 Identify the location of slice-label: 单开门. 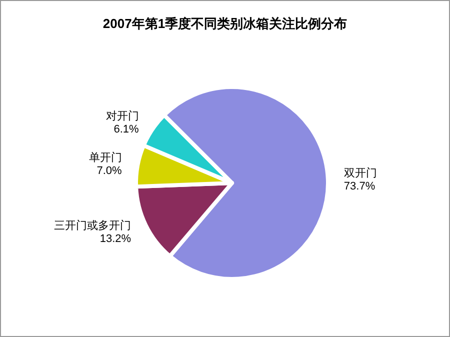
(105, 157).